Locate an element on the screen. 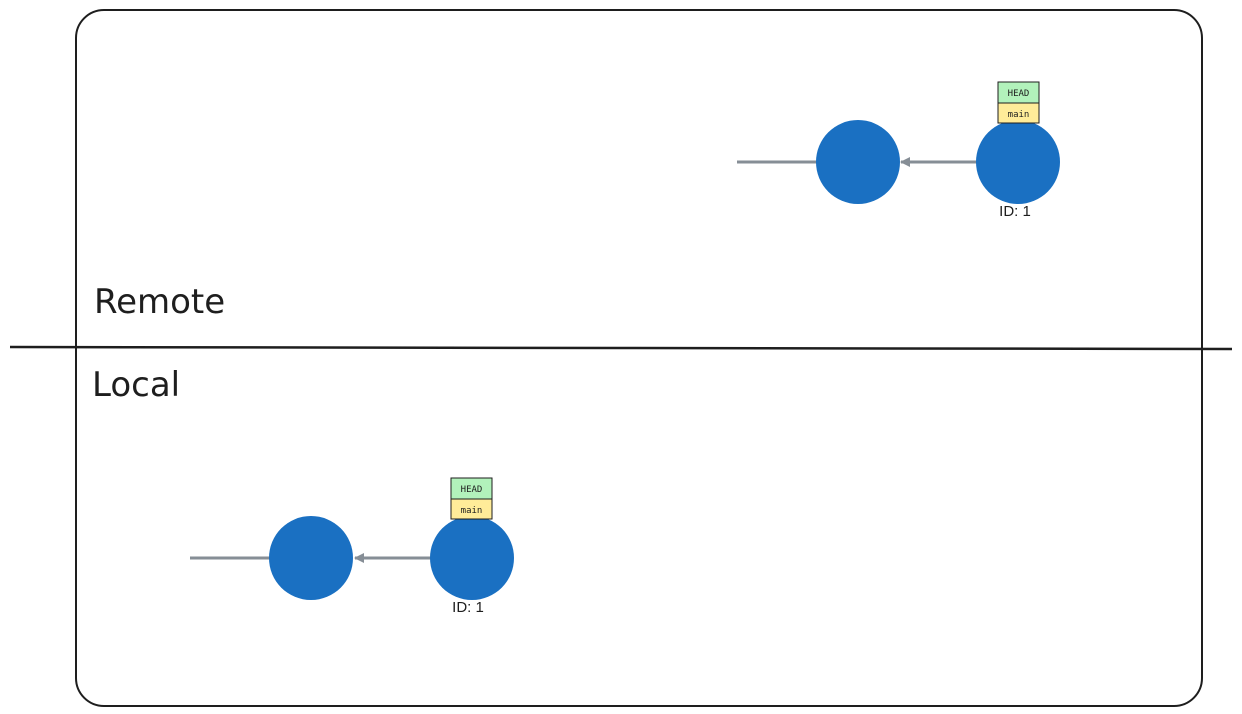  remote-local-divider is located at coordinates (621, 348).